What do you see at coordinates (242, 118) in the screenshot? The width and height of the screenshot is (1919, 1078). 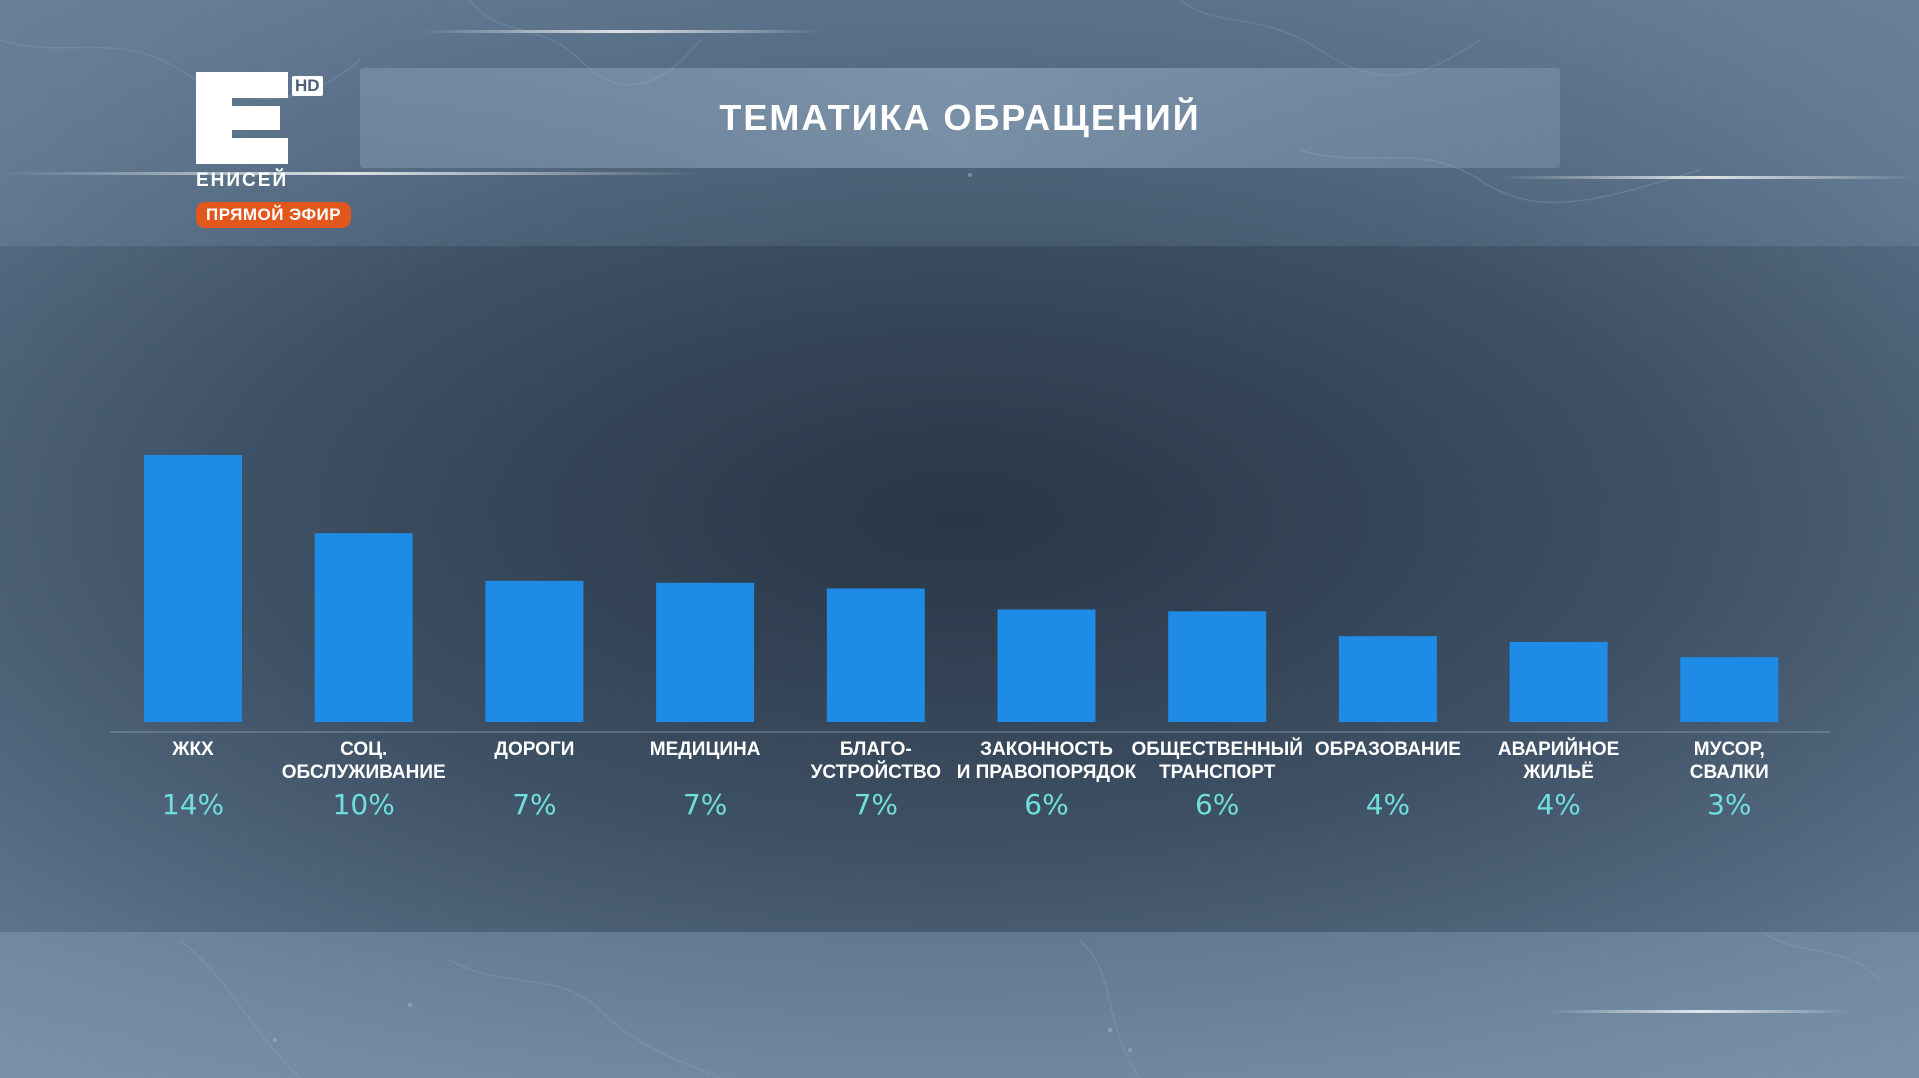 I see `e-letter-icon` at bounding box center [242, 118].